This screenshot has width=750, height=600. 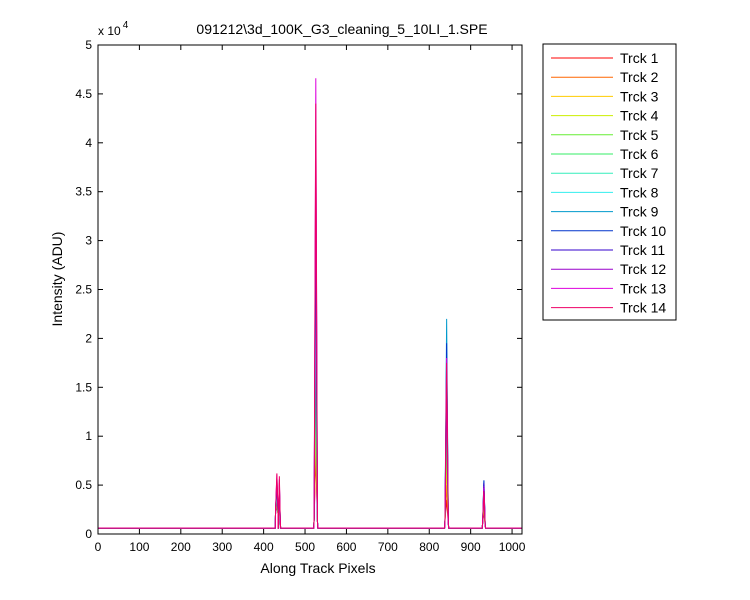 I want to click on x-tick-label: 200, so click(x=181, y=547).